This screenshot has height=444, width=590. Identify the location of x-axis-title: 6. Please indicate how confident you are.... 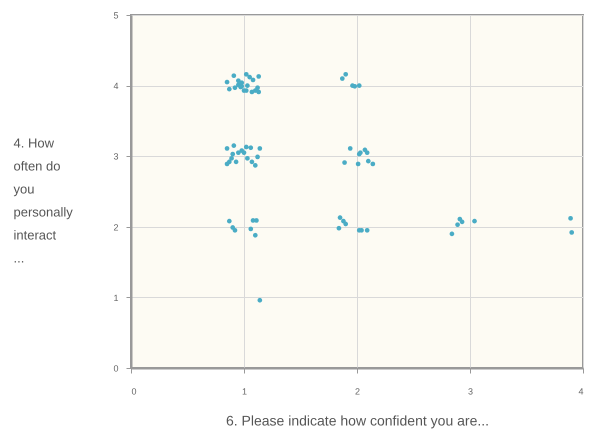
(358, 420).